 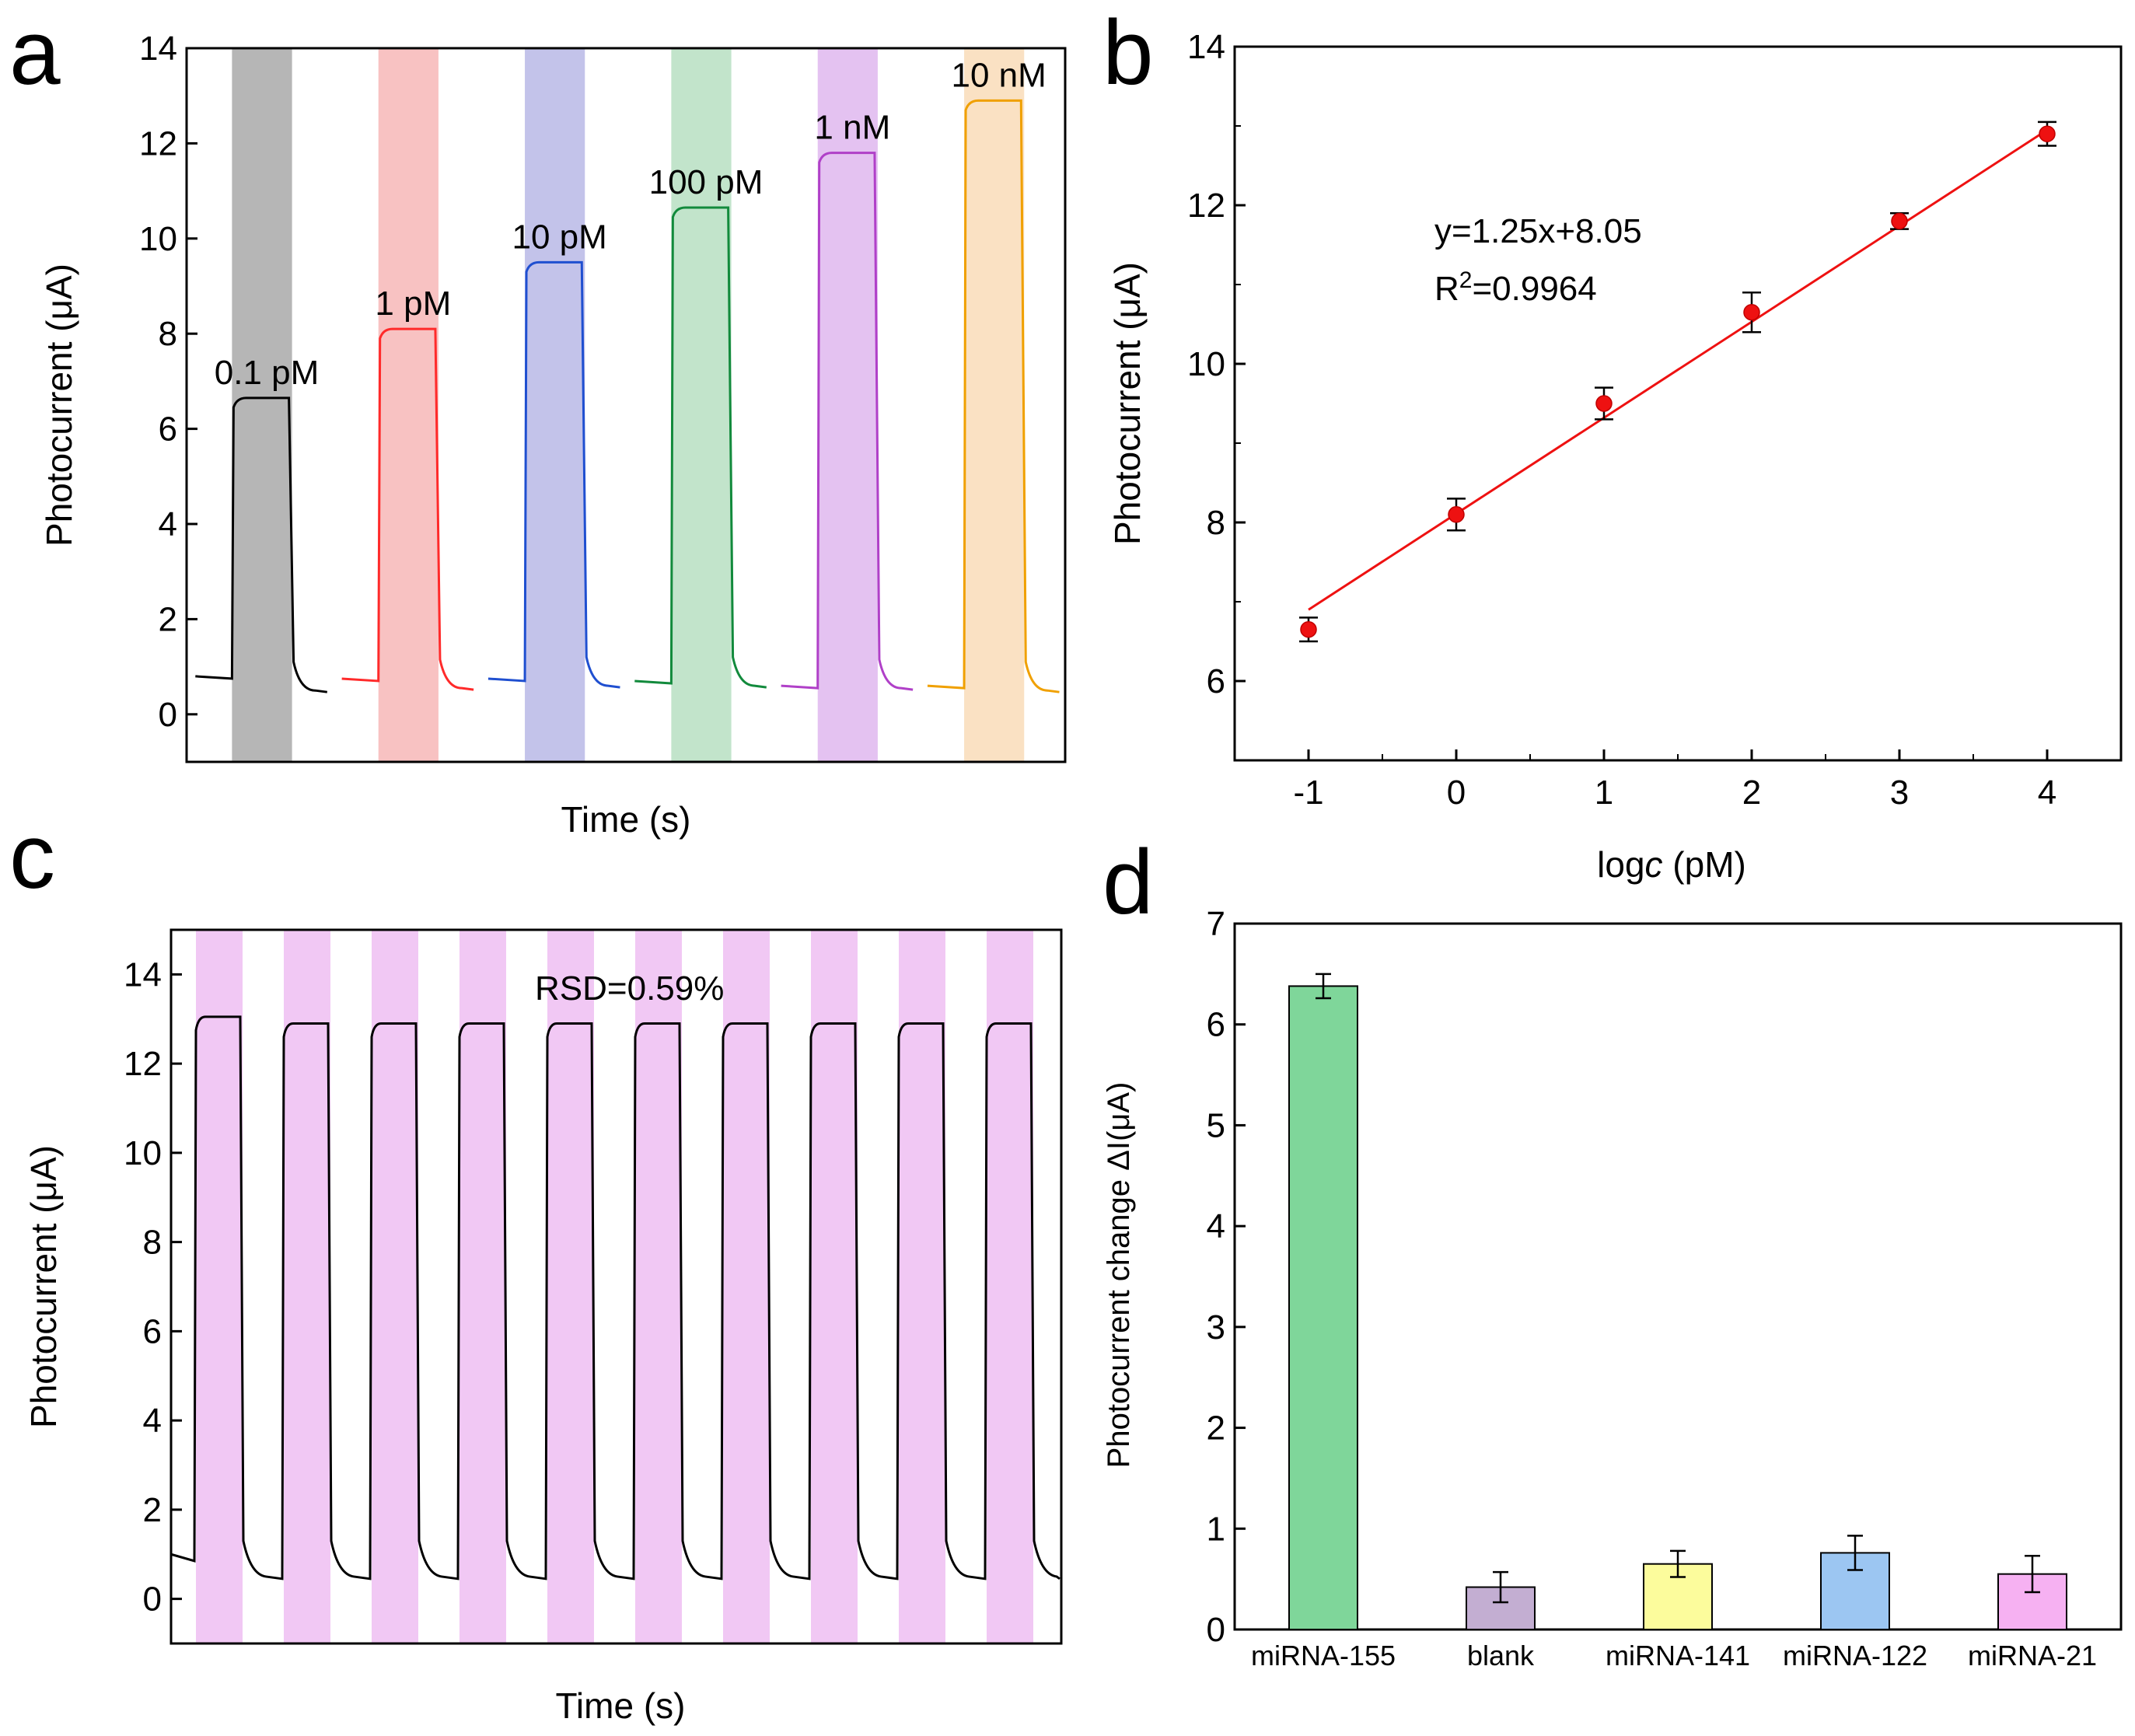 I want to click on panel-d-ytick-label-4: 4, so click(x=1216, y=1226).